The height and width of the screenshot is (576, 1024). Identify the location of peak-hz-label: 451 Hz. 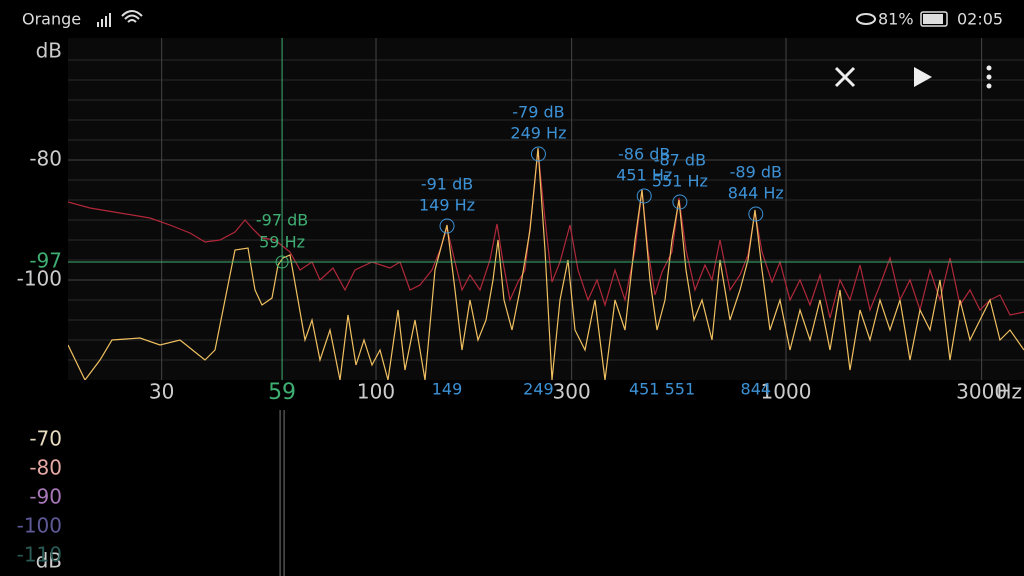
(644, 175).